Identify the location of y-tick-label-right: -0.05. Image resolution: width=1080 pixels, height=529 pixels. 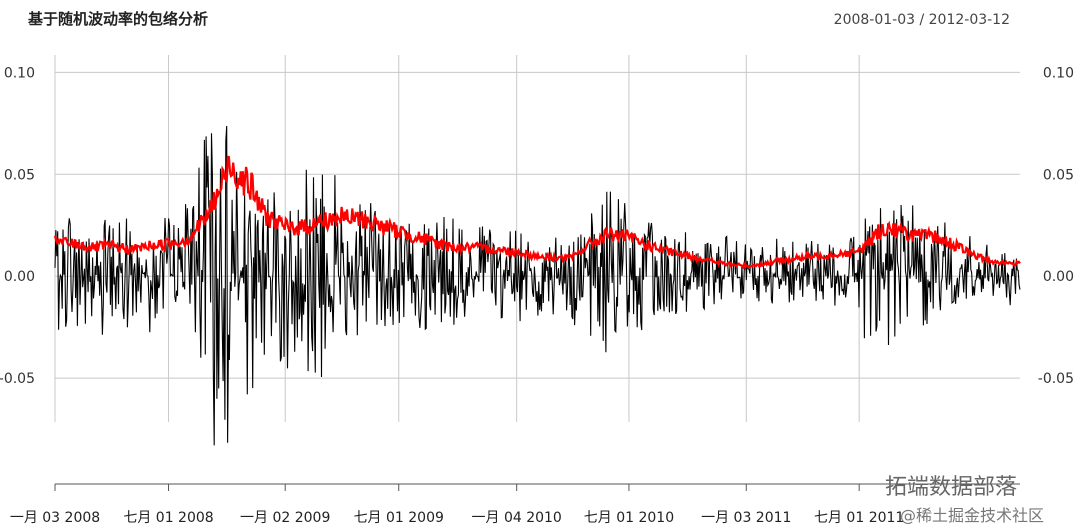
(1056, 379).